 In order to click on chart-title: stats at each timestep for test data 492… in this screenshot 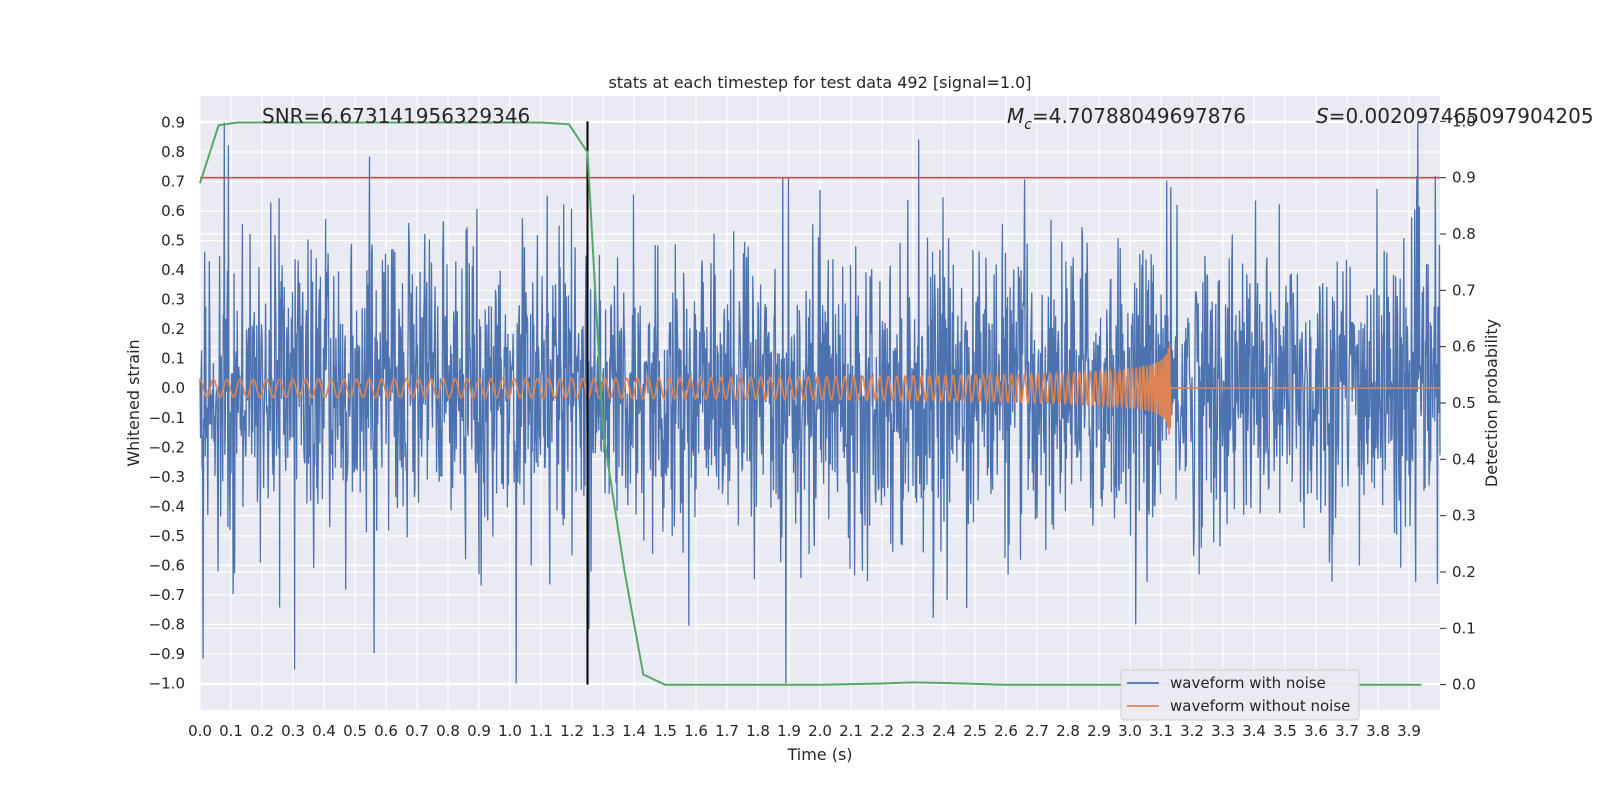, I will do `click(819, 82)`.